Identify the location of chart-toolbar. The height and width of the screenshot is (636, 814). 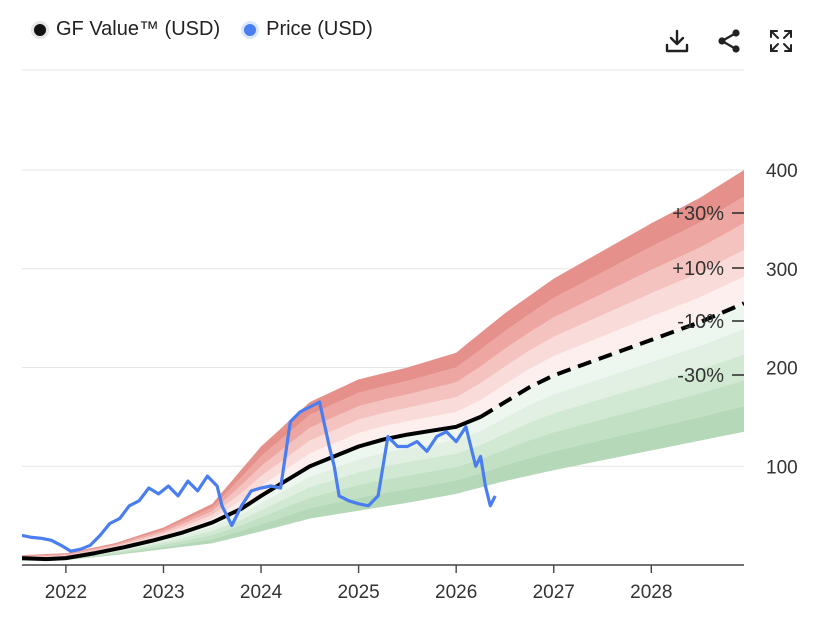
(729, 41).